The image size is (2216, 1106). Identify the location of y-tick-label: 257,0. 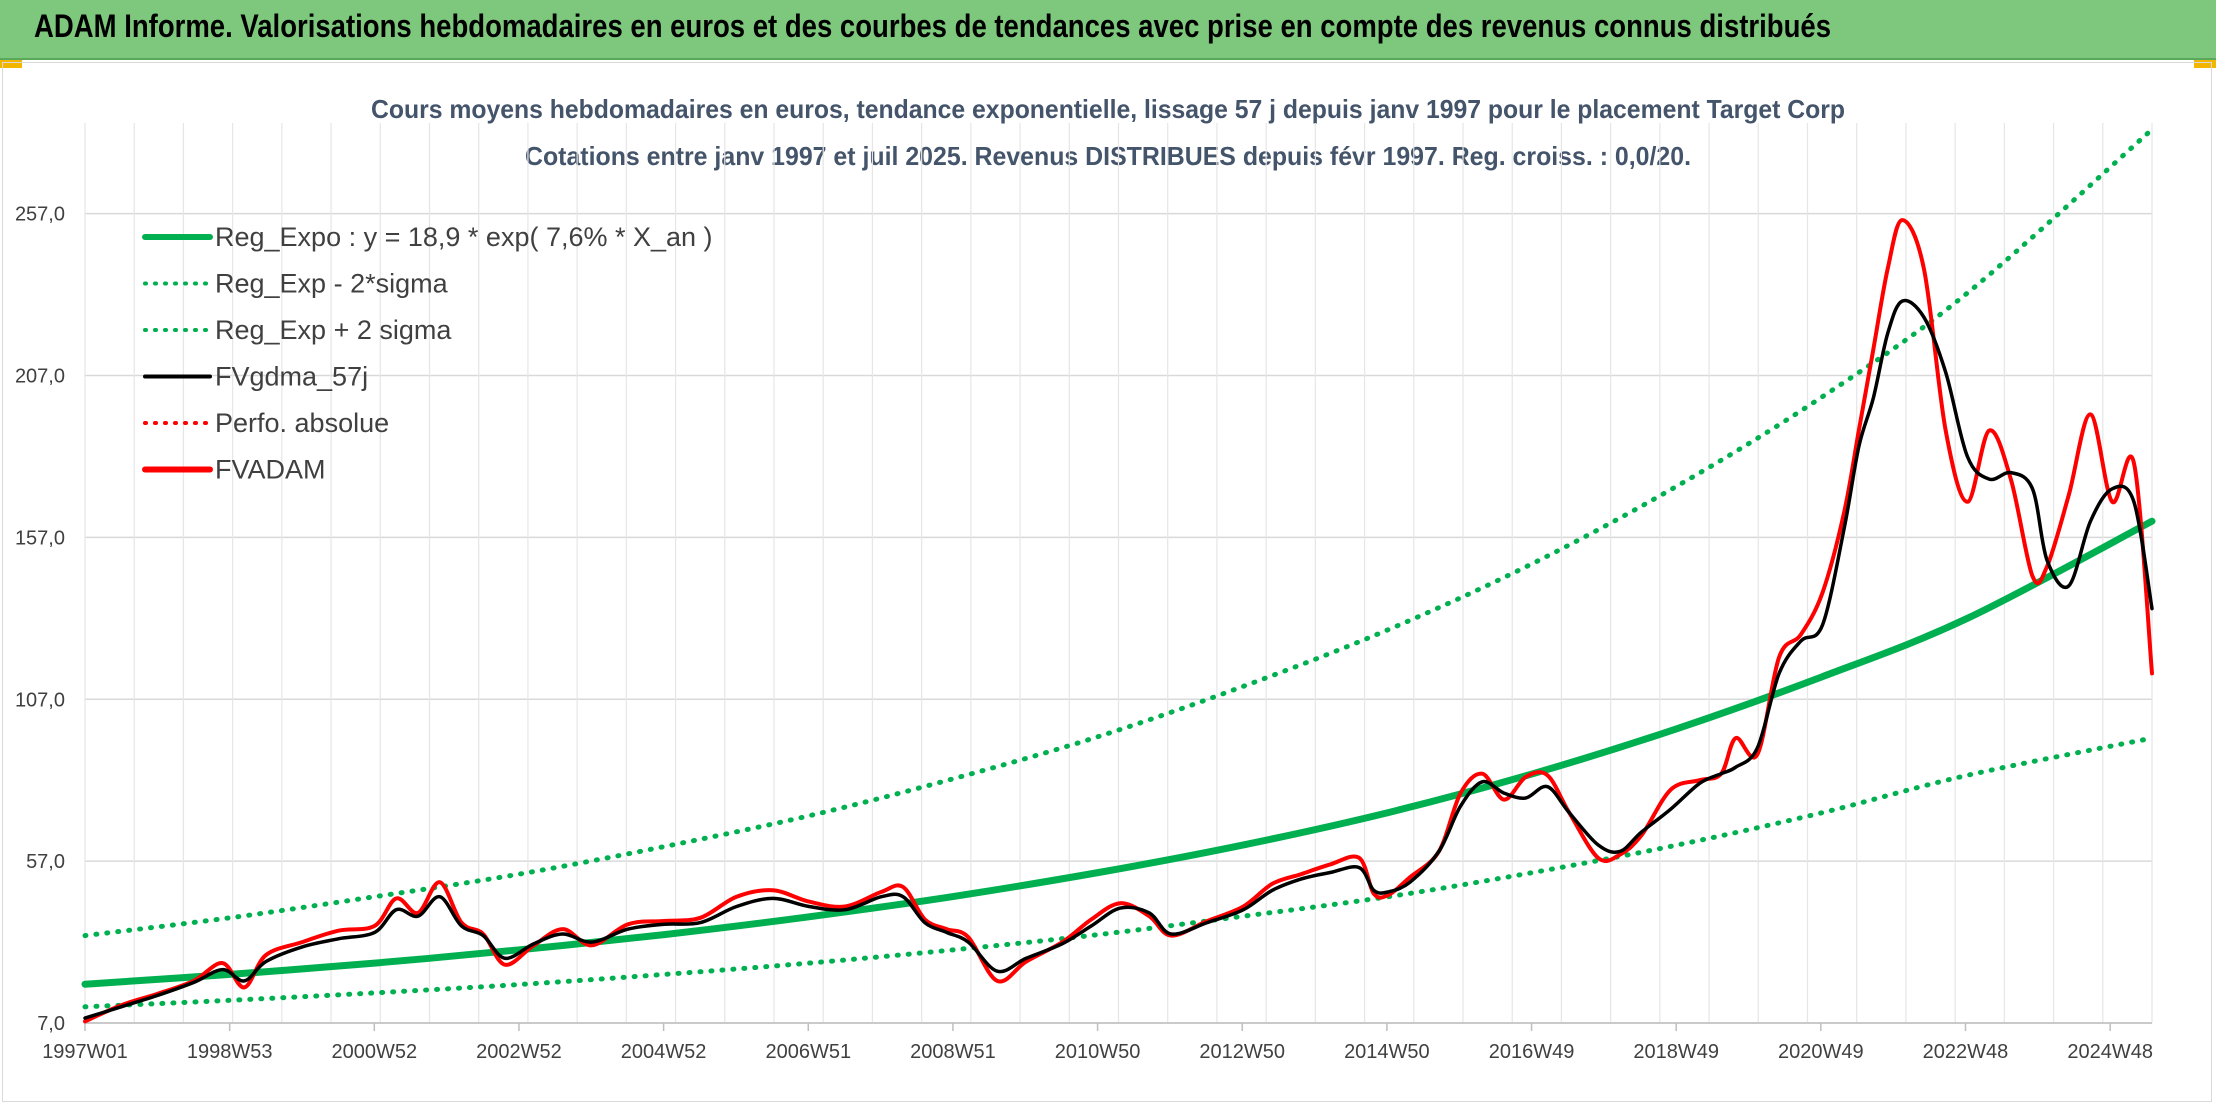
(40, 215).